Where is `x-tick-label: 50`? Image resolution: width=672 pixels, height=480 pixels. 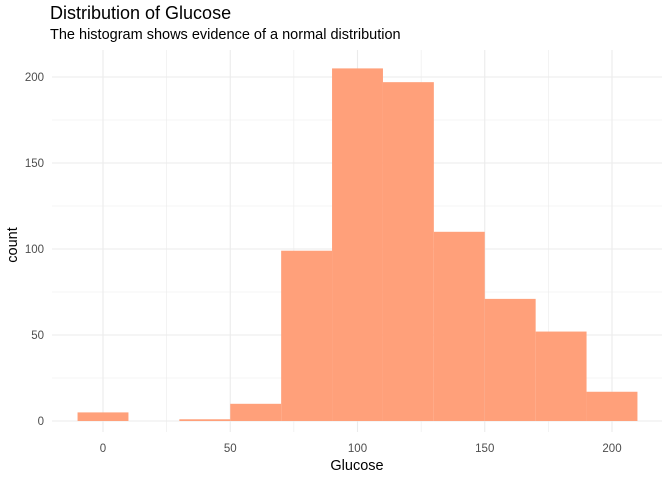
x-tick-label: 50 is located at coordinates (230, 449).